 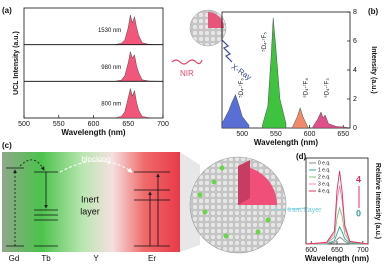 I want to click on y-tick-label: 2, so click(x=355, y=99).